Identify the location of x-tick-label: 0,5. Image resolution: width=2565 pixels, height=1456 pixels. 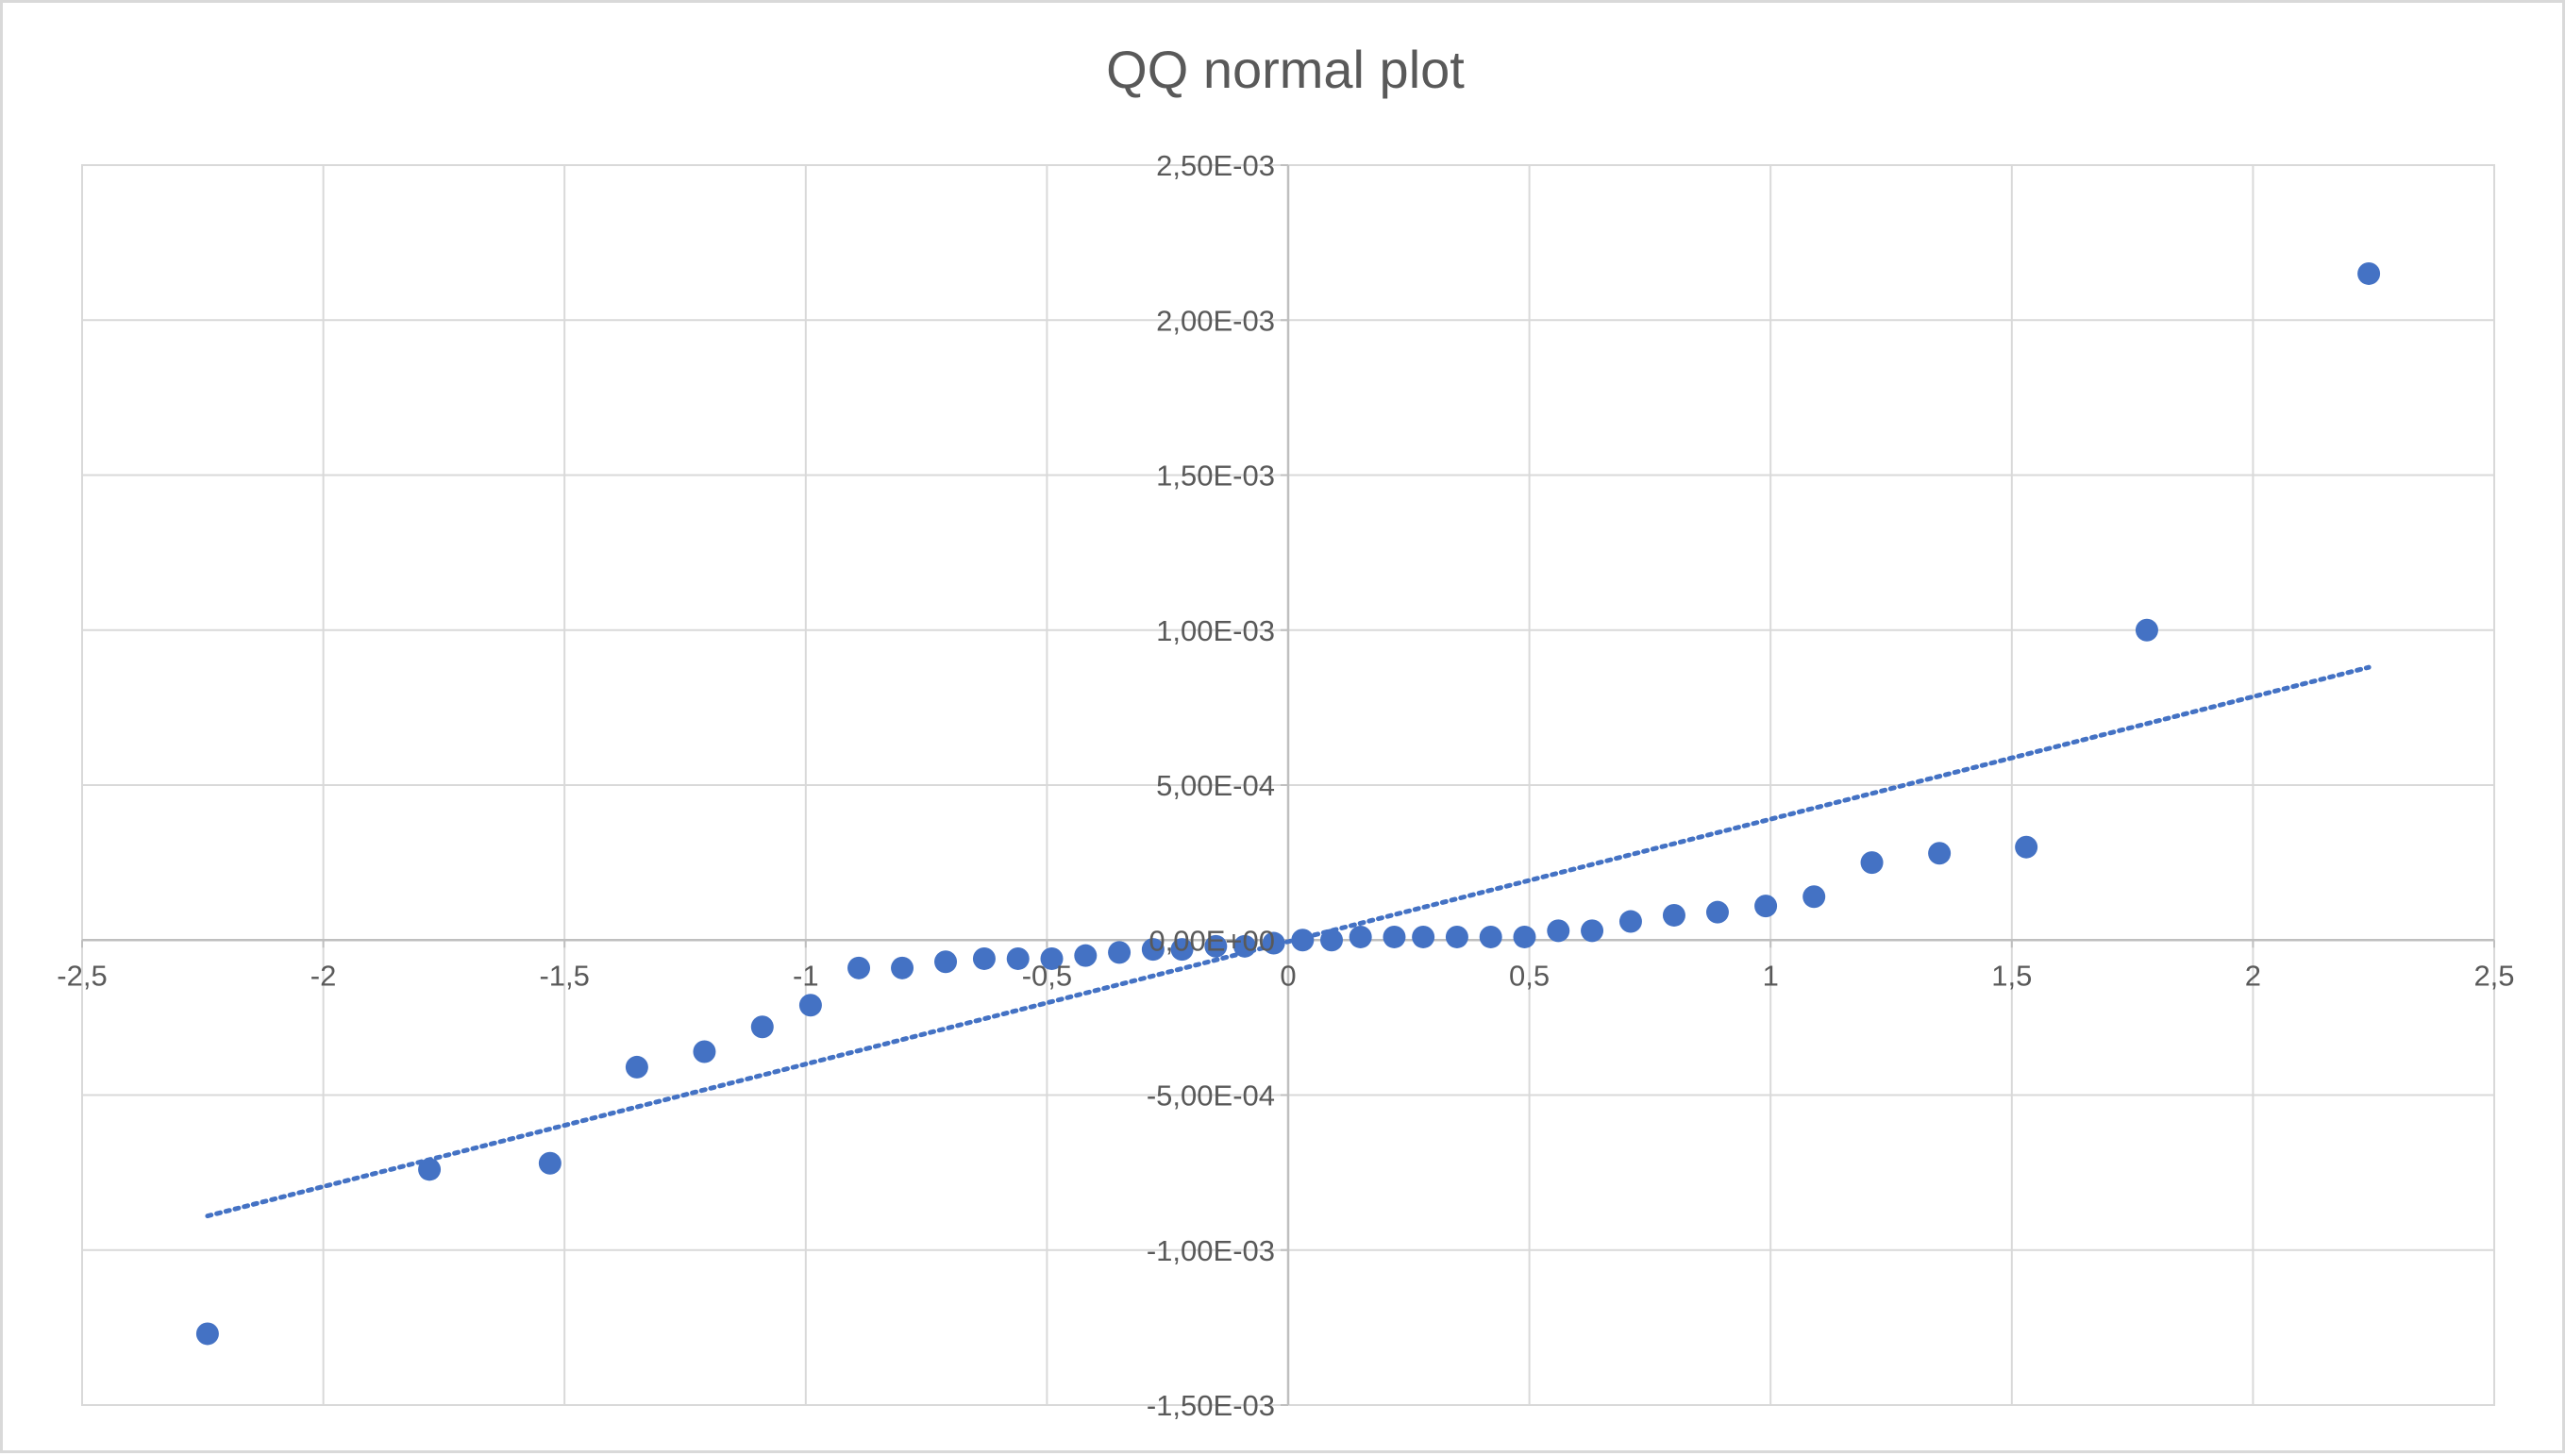
(1529, 976).